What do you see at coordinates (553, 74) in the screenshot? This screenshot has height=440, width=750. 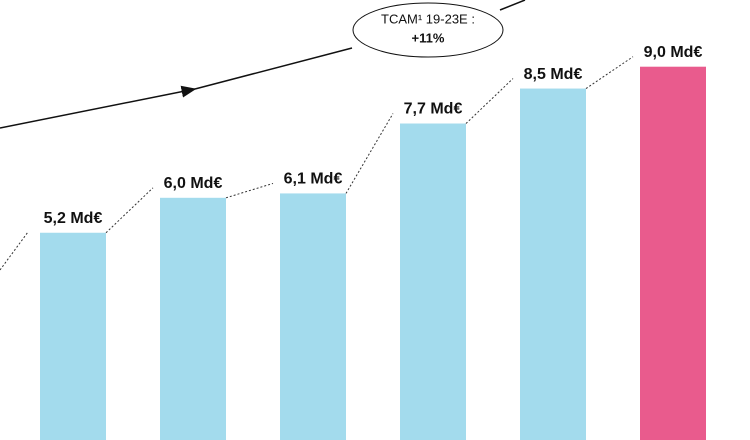 I see `value-label: 8,5 Md€` at bounding box center [553, 74].